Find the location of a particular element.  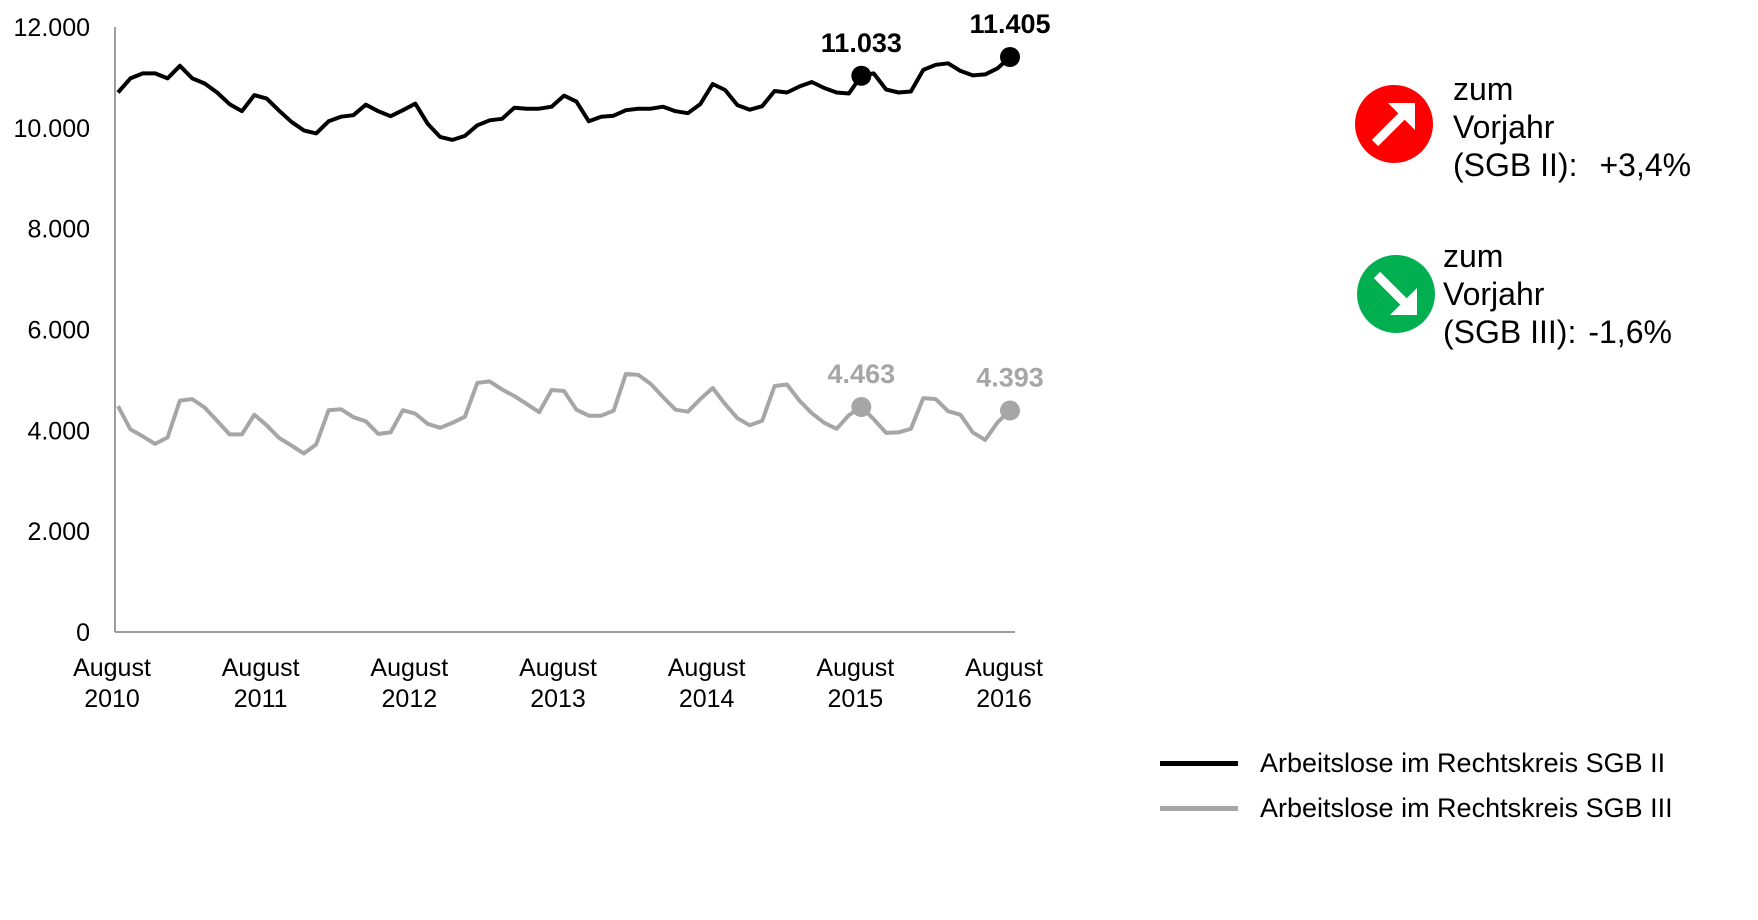

data-label: 11.033 is located at coordinates (861, 43).